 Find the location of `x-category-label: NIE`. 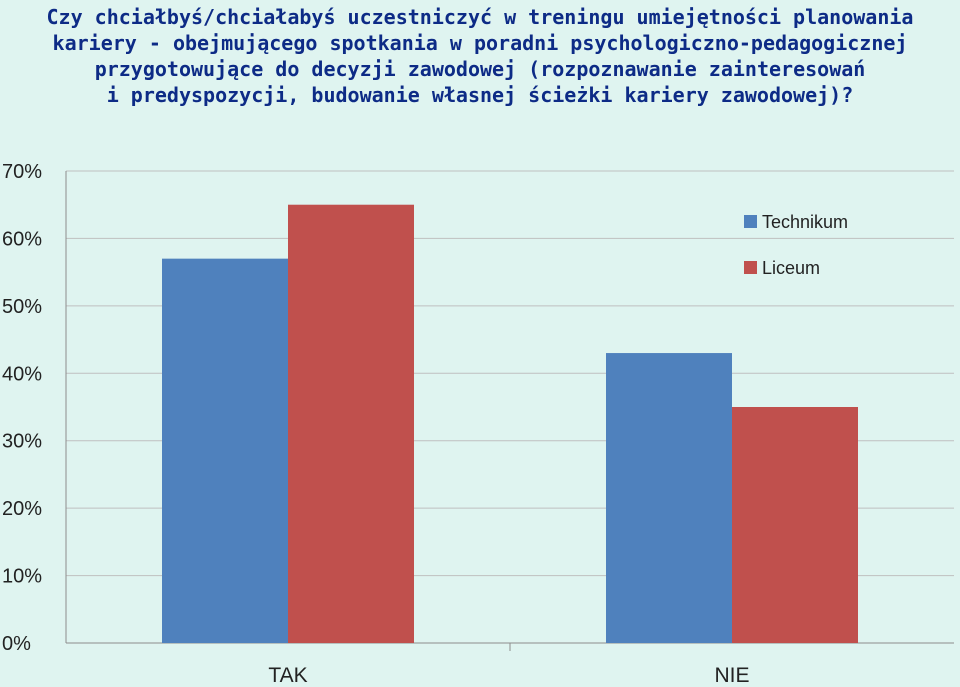

x-category-label: NIE is located at coordinates (731, 675).